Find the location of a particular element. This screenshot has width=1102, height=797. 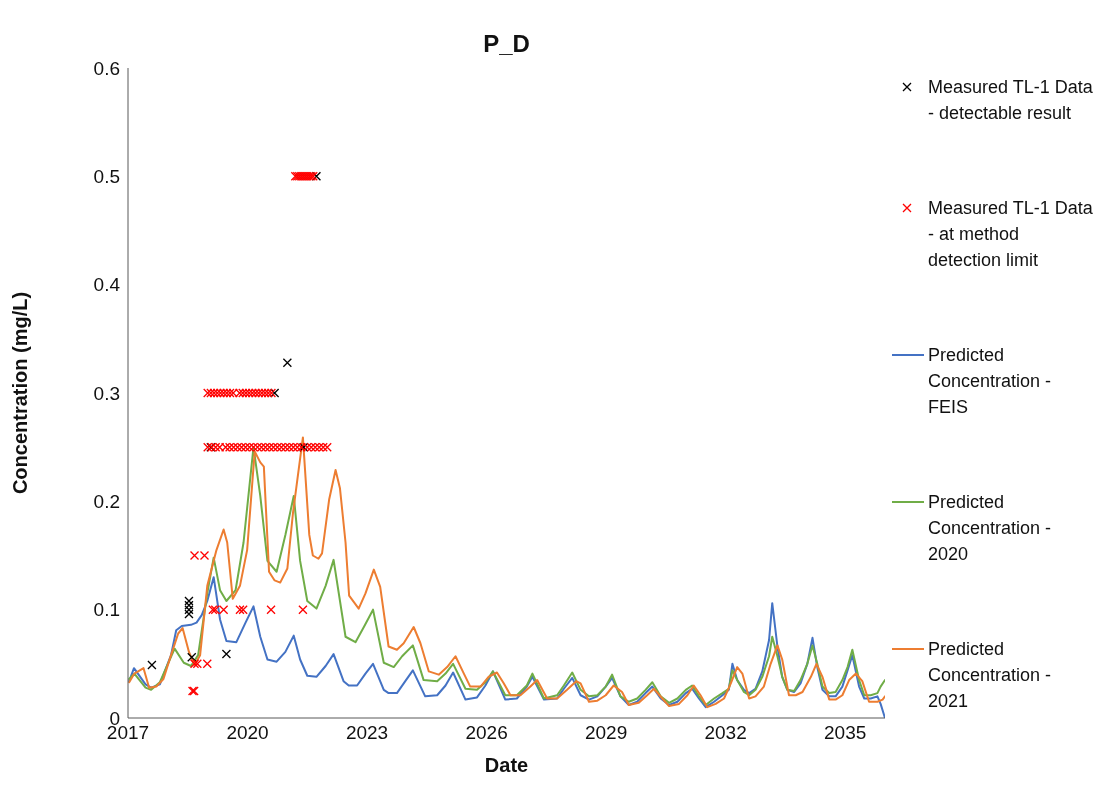

legend-label: Measured TL-1 Data - at method detection limit is located at coordinates (1011, 234).